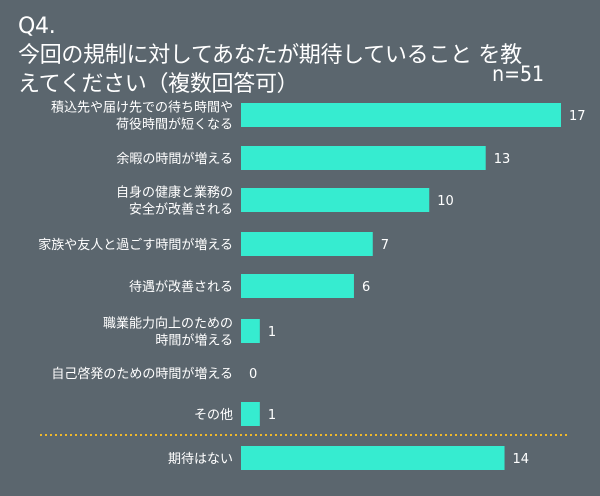 The image size is (600, 496). What do you see at coordinates (445, 201) in the screenshot?
I see `value-label-2: 10` at bounding box center [445, 201].